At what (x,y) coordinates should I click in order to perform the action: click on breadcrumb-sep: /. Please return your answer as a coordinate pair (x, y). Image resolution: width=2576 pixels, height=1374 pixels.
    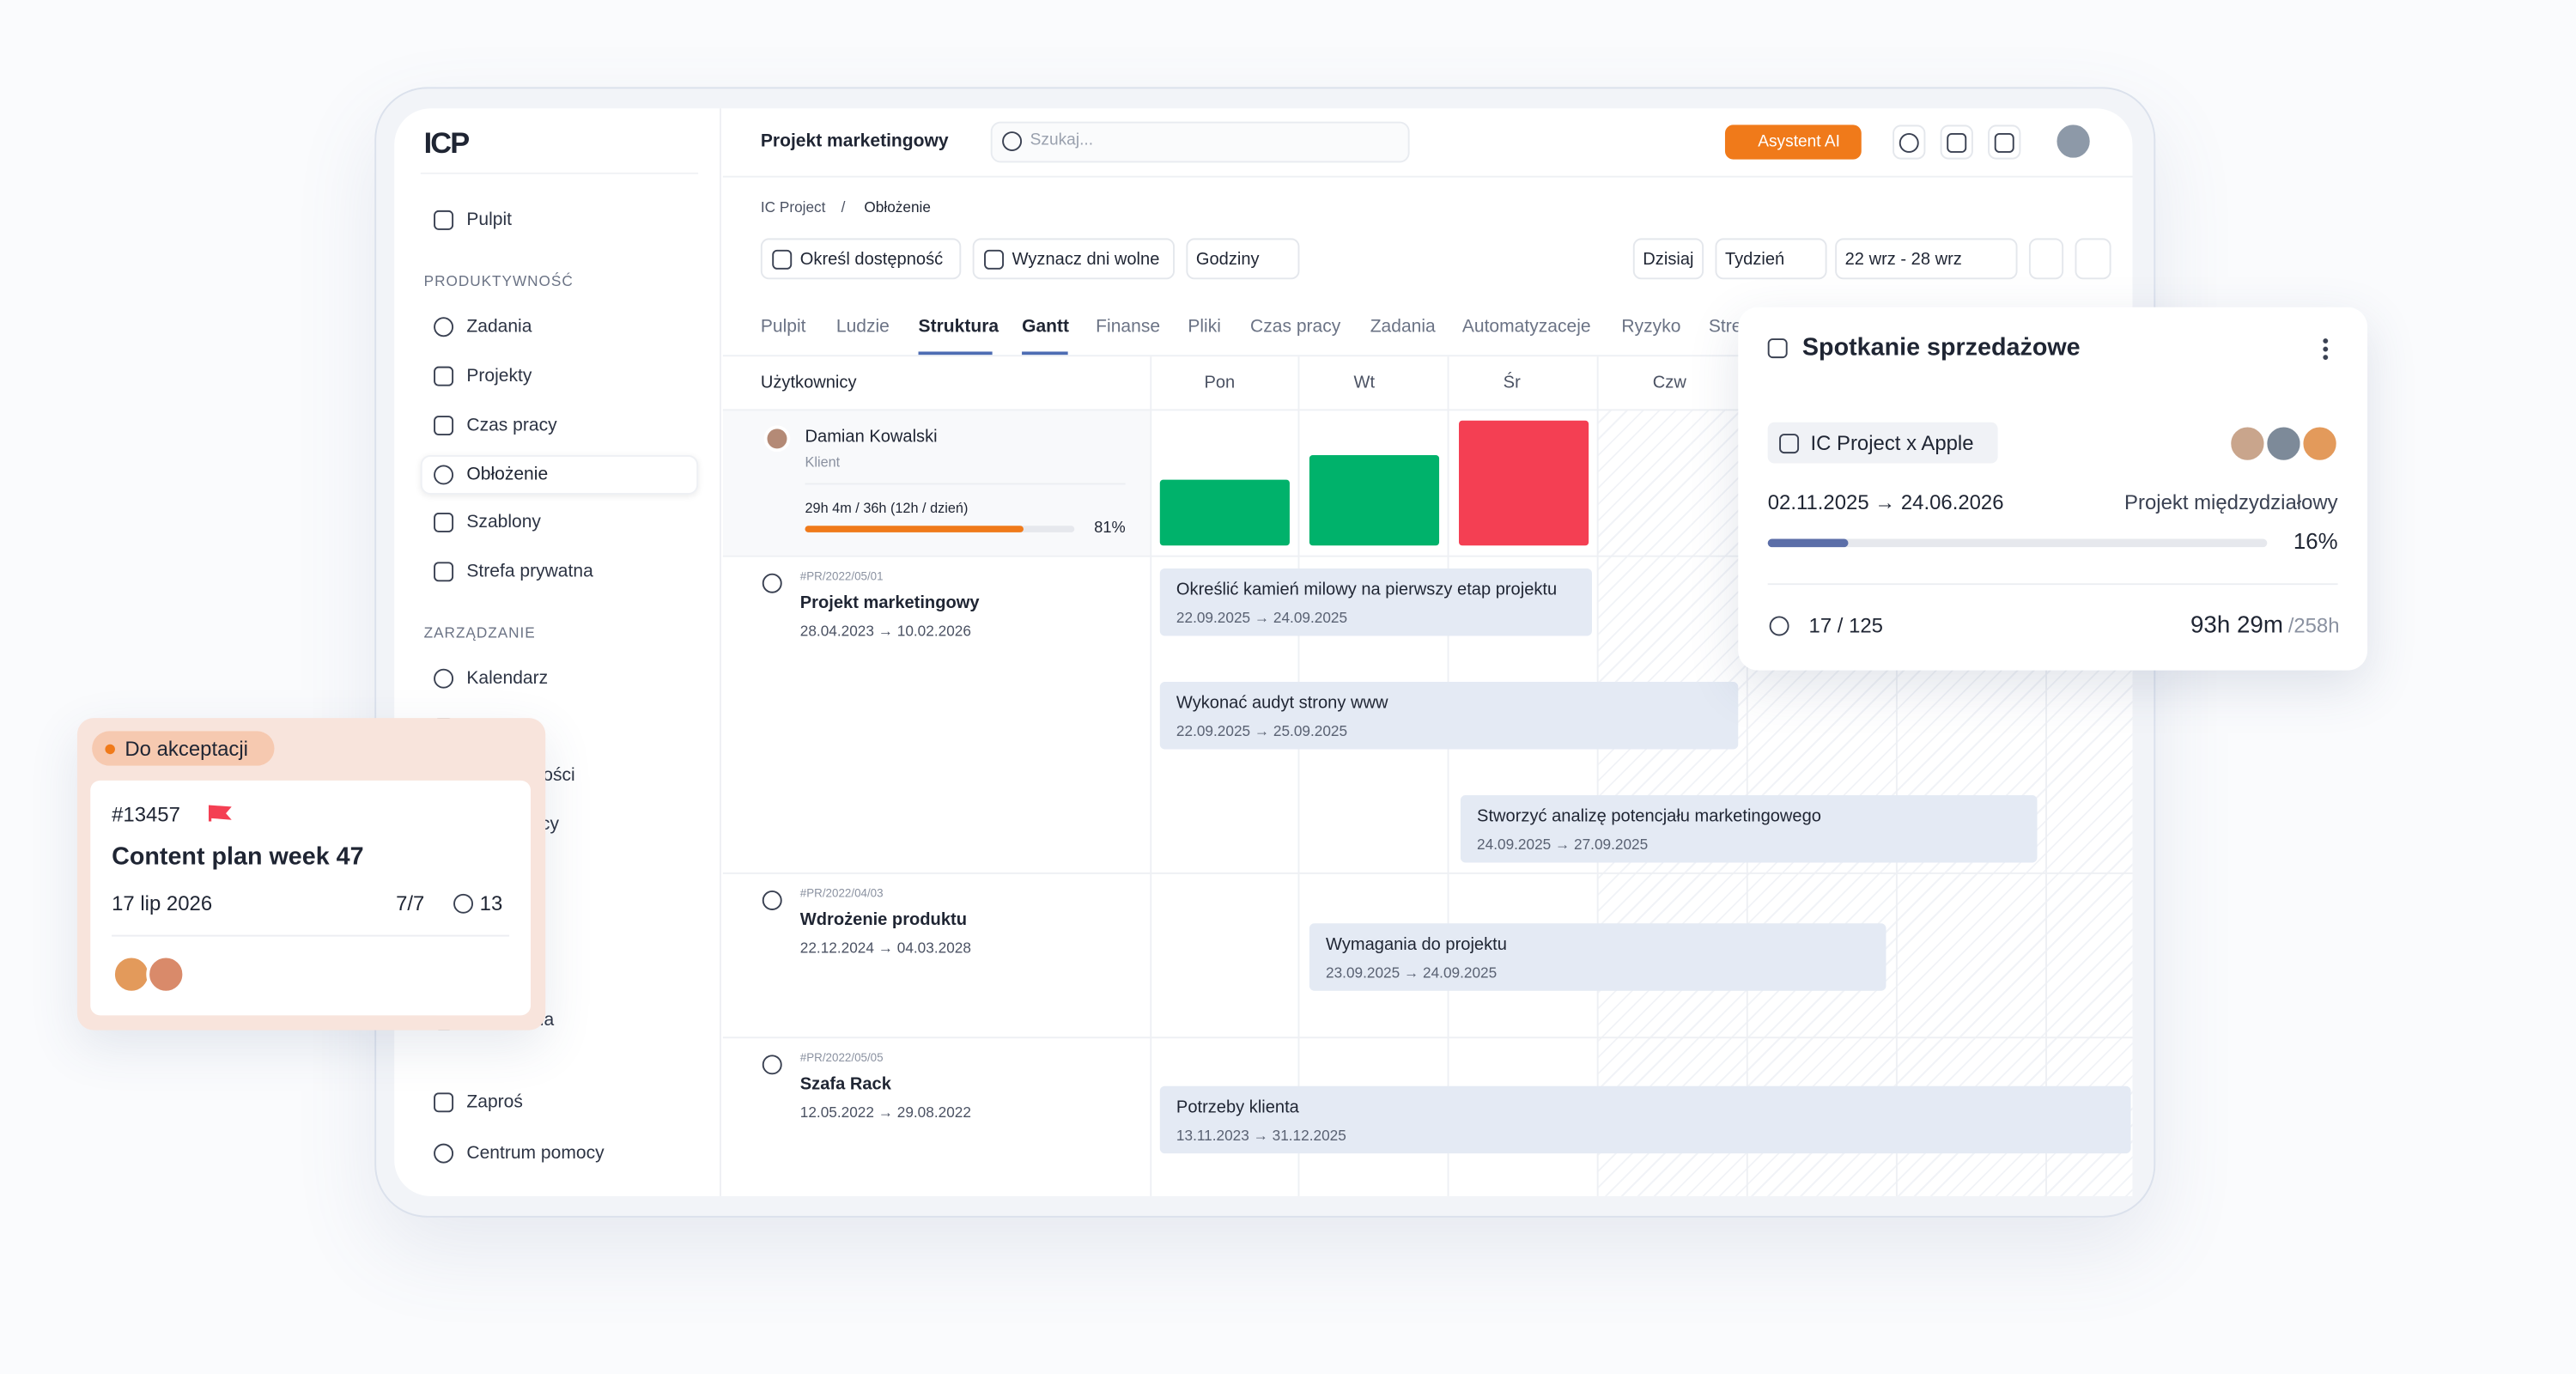
    Looking at the image, I should click on (843, 207).